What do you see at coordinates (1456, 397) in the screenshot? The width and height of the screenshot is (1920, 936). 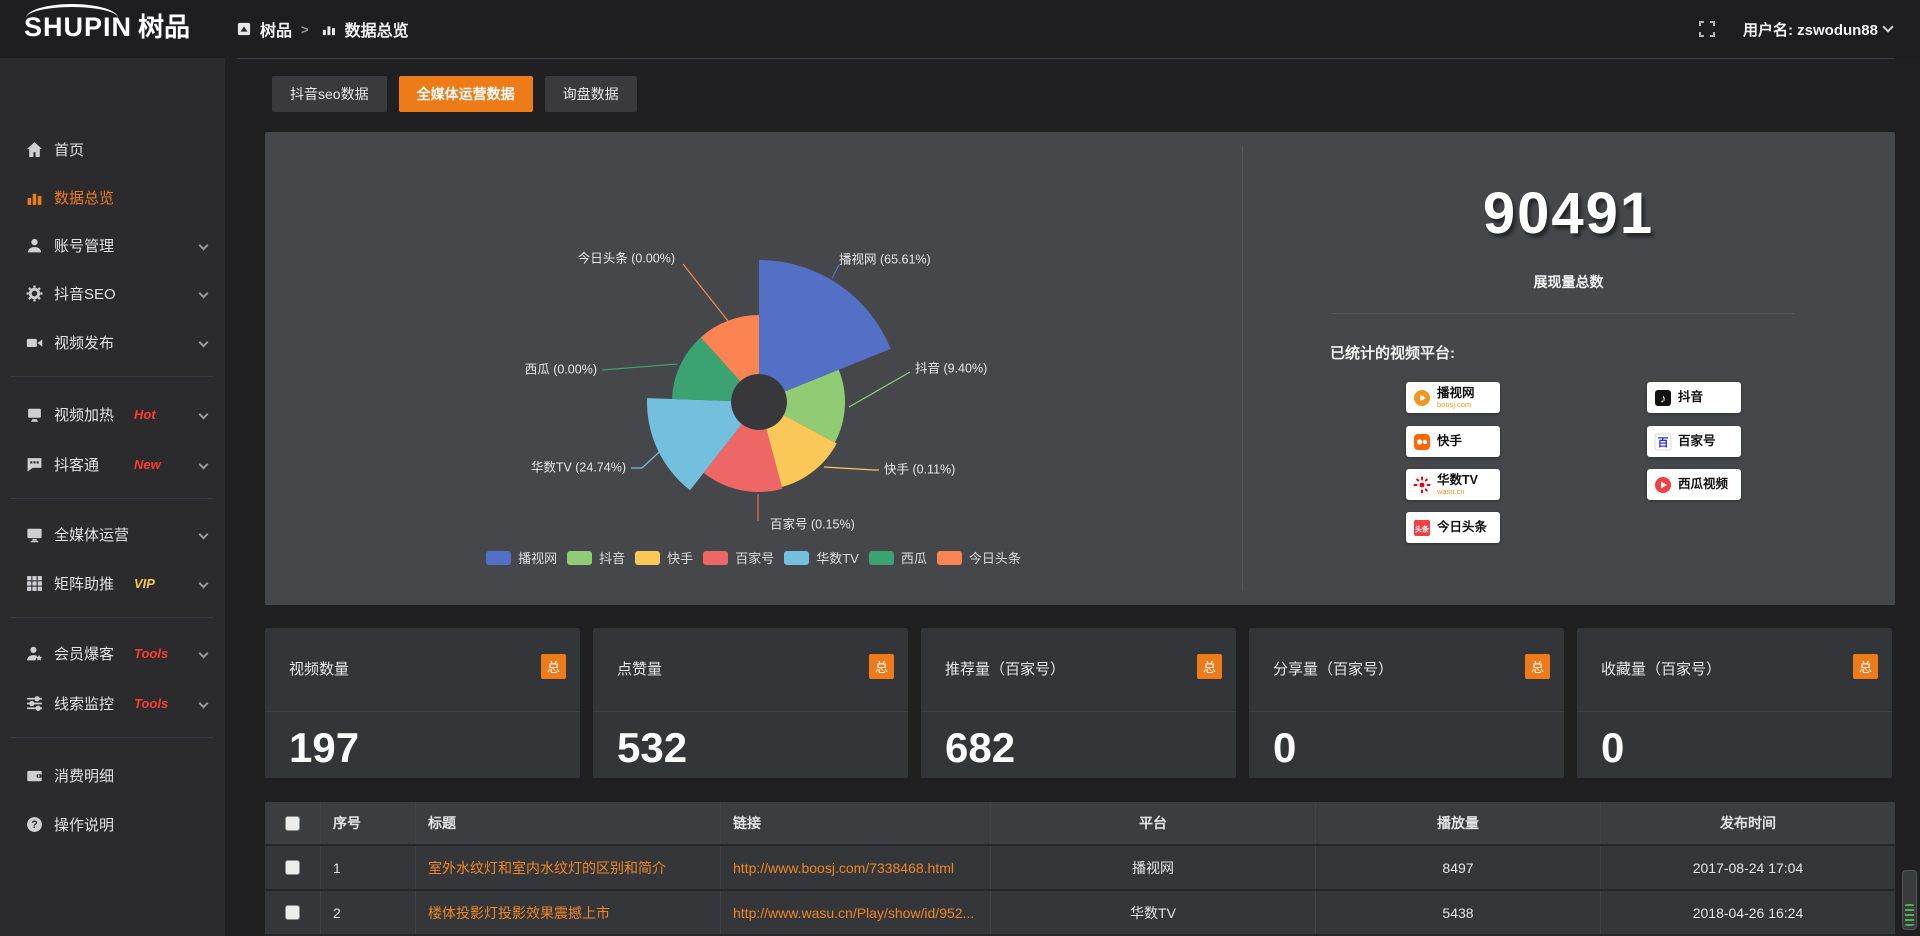 I see `platform-badge-text: 播视网 boosj.com` at bounding box center [1456, 397].